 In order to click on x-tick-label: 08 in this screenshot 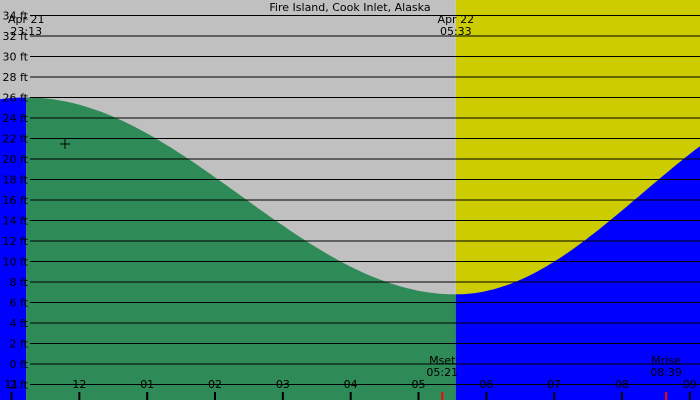, I will do `click(622, 384)`.